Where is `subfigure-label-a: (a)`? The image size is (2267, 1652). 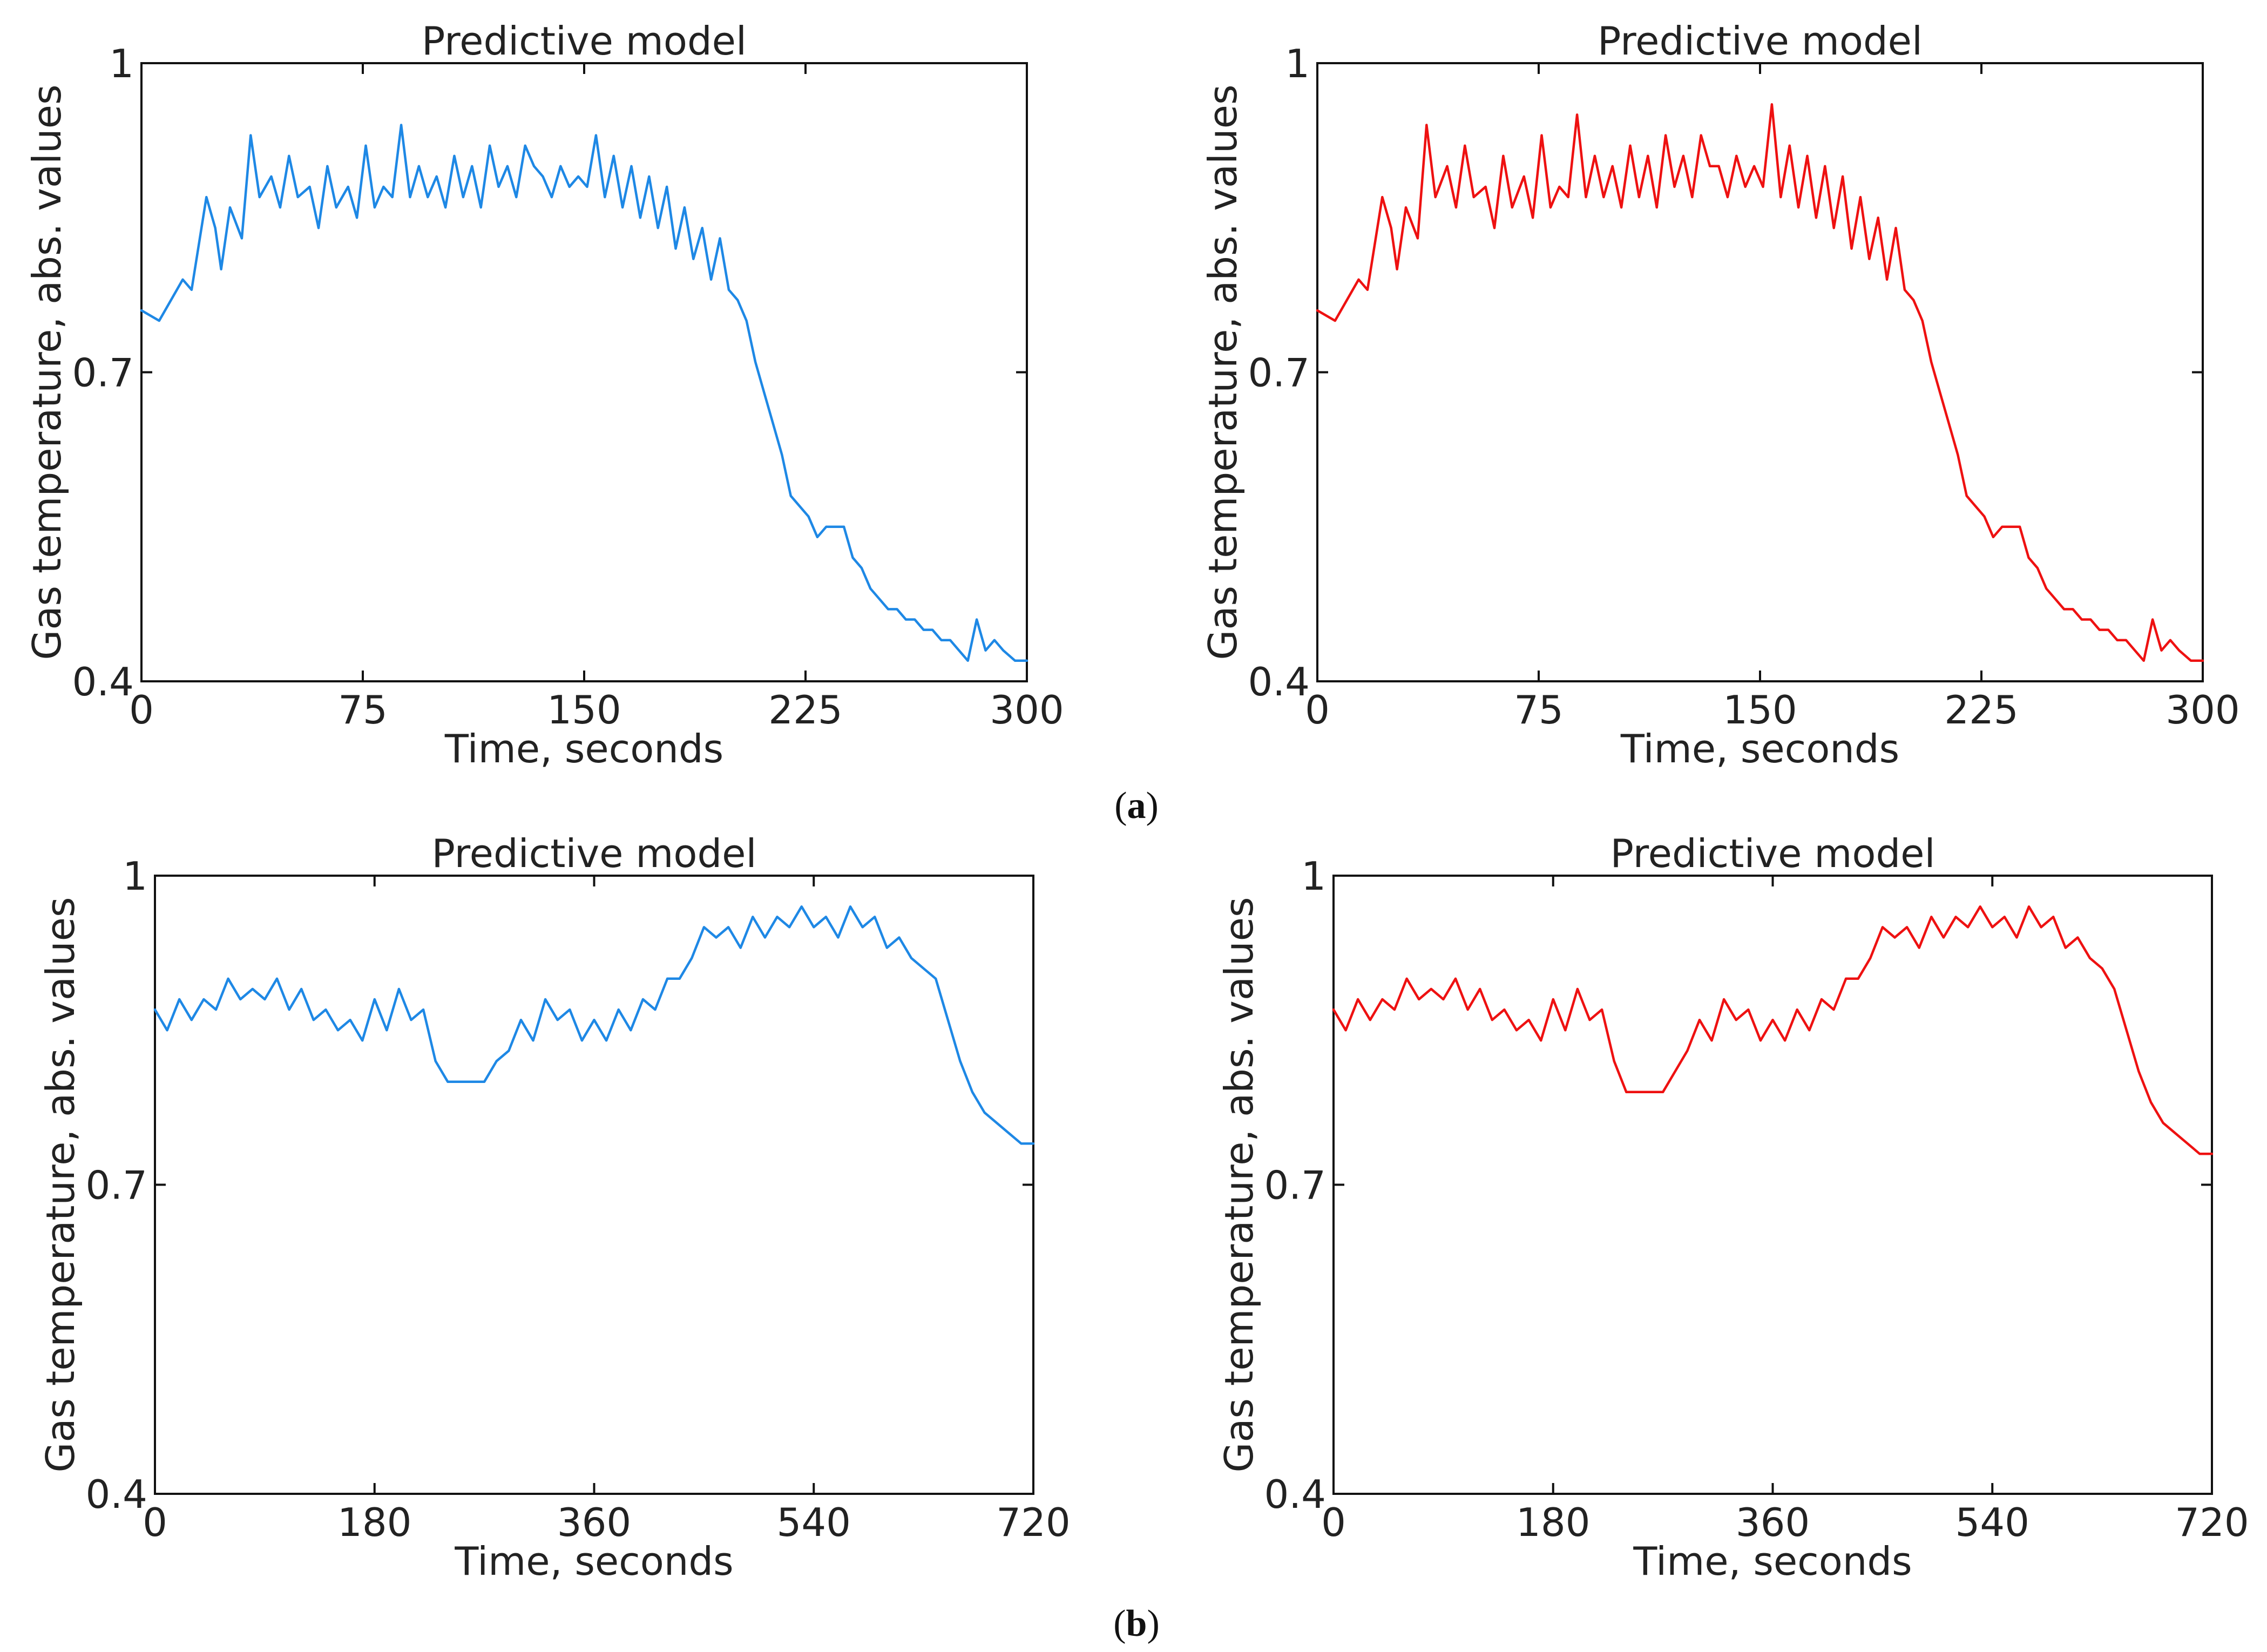
subfigure-label-a: (a) is located at coordinates (1136, 806).